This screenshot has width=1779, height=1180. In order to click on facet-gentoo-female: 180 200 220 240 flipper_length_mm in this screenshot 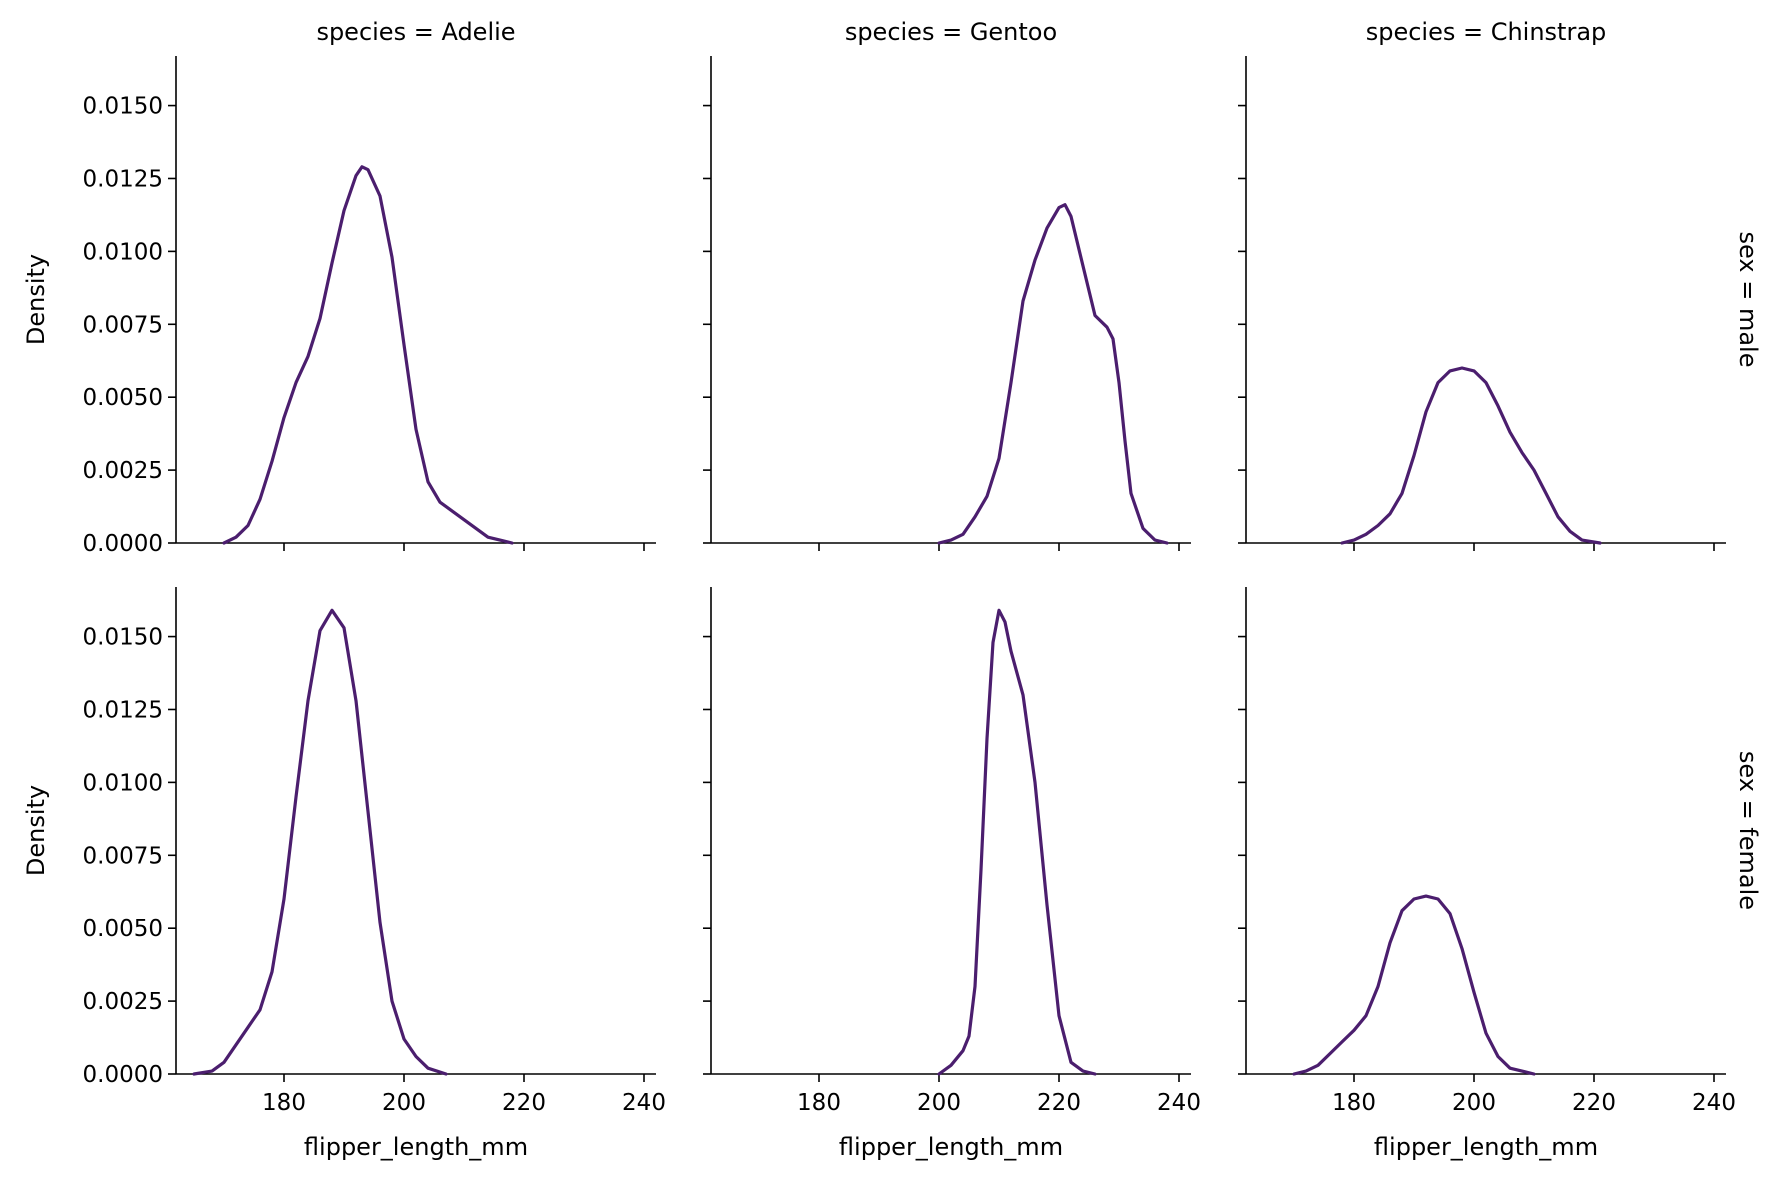, I will do `click(952, 874)`.